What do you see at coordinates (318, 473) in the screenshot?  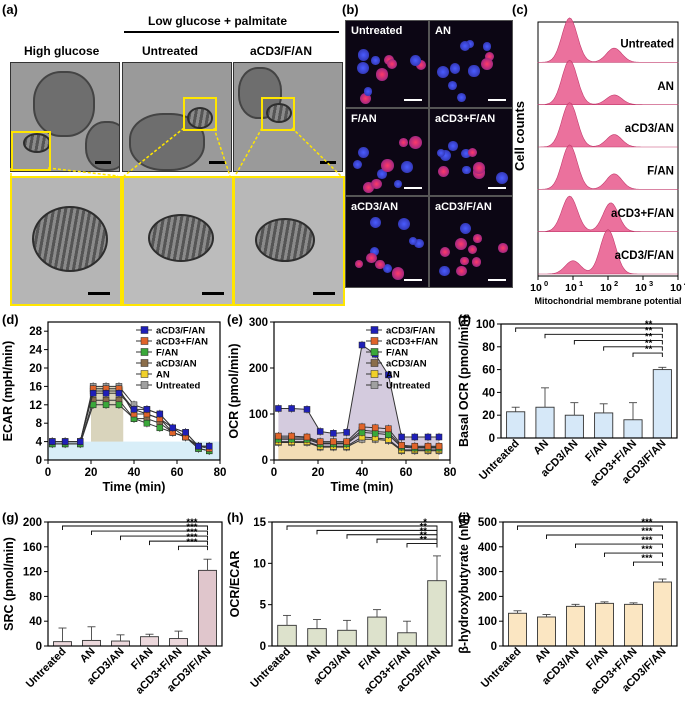 I see `x-tick-label: 20` at bounding box center [318, 473].